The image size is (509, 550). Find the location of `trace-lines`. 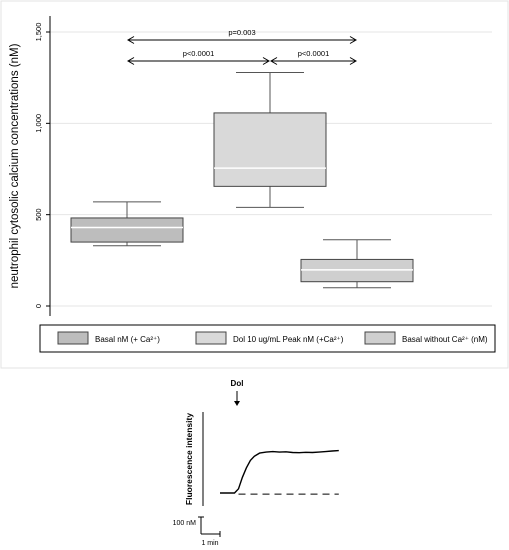

trace-lines is located at coordinates (279, 472).